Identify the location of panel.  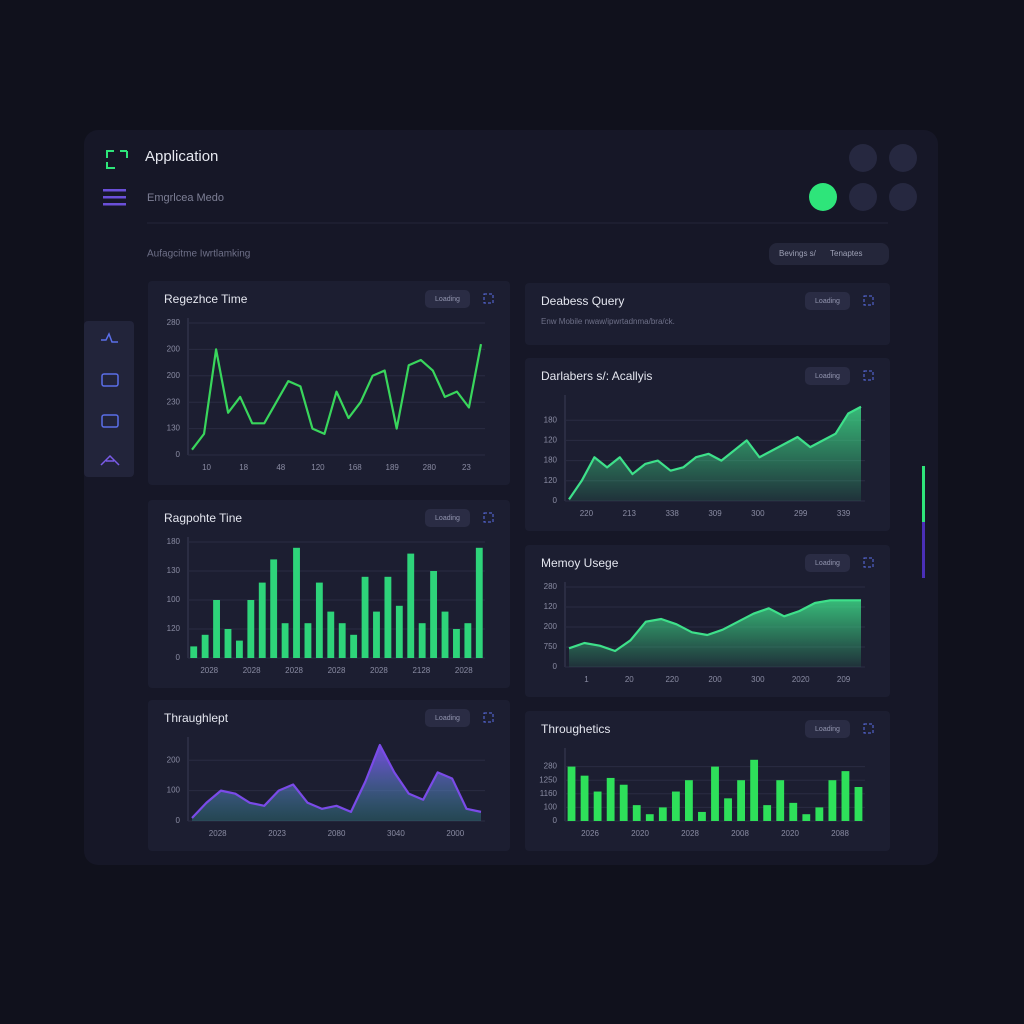
(329, 383).